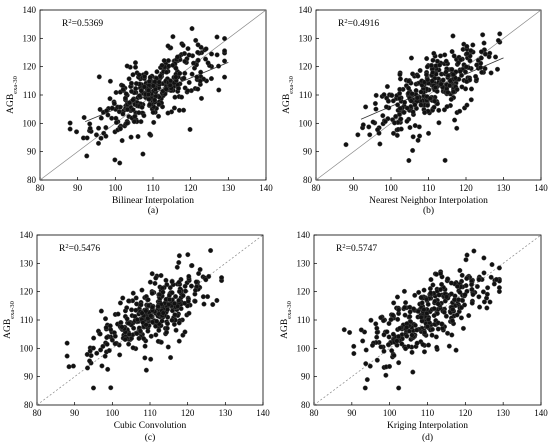  I want to click on r2-value: =0.4916, so click(364, 24).